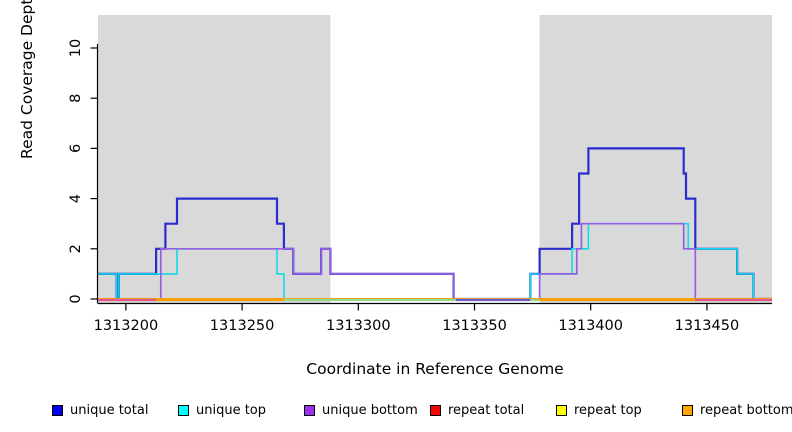 This screenshot has height=432, width=792. I want to click on legend-item-repeat-top: repeat top, so click(619, 410).